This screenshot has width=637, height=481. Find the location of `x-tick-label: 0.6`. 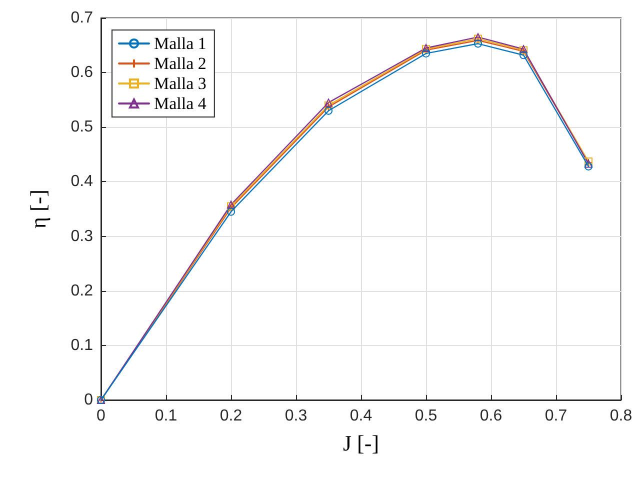

x-tick-label: 0.6 is located at coordinates (491, 416).